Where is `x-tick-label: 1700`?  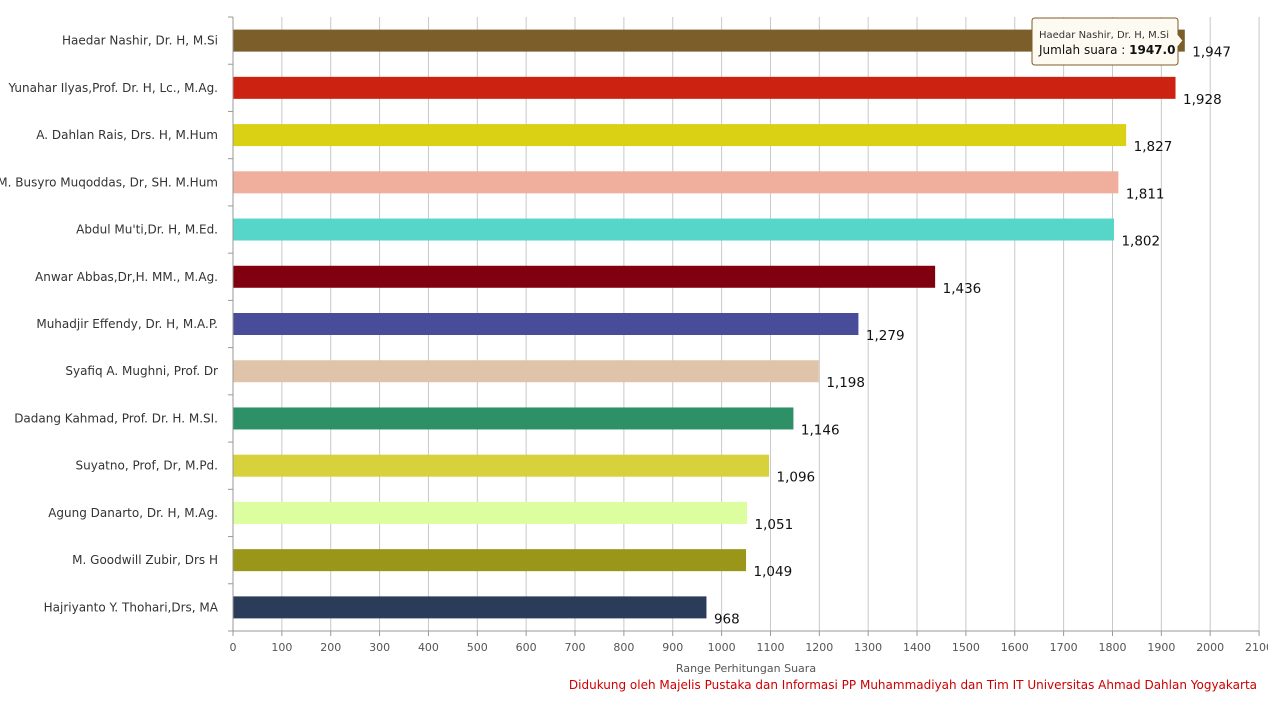
x-tick-label: 1700 is located at coordinates (1064, 647).